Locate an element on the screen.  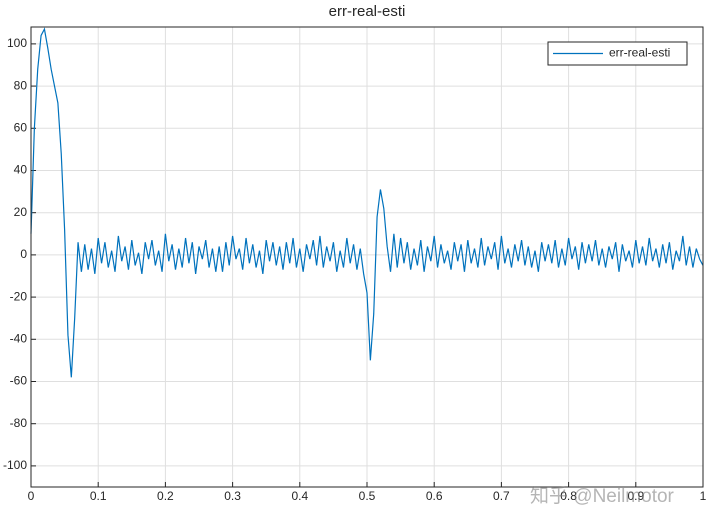
x-tick-label: 0.5 is located at coordinates (367, 496).